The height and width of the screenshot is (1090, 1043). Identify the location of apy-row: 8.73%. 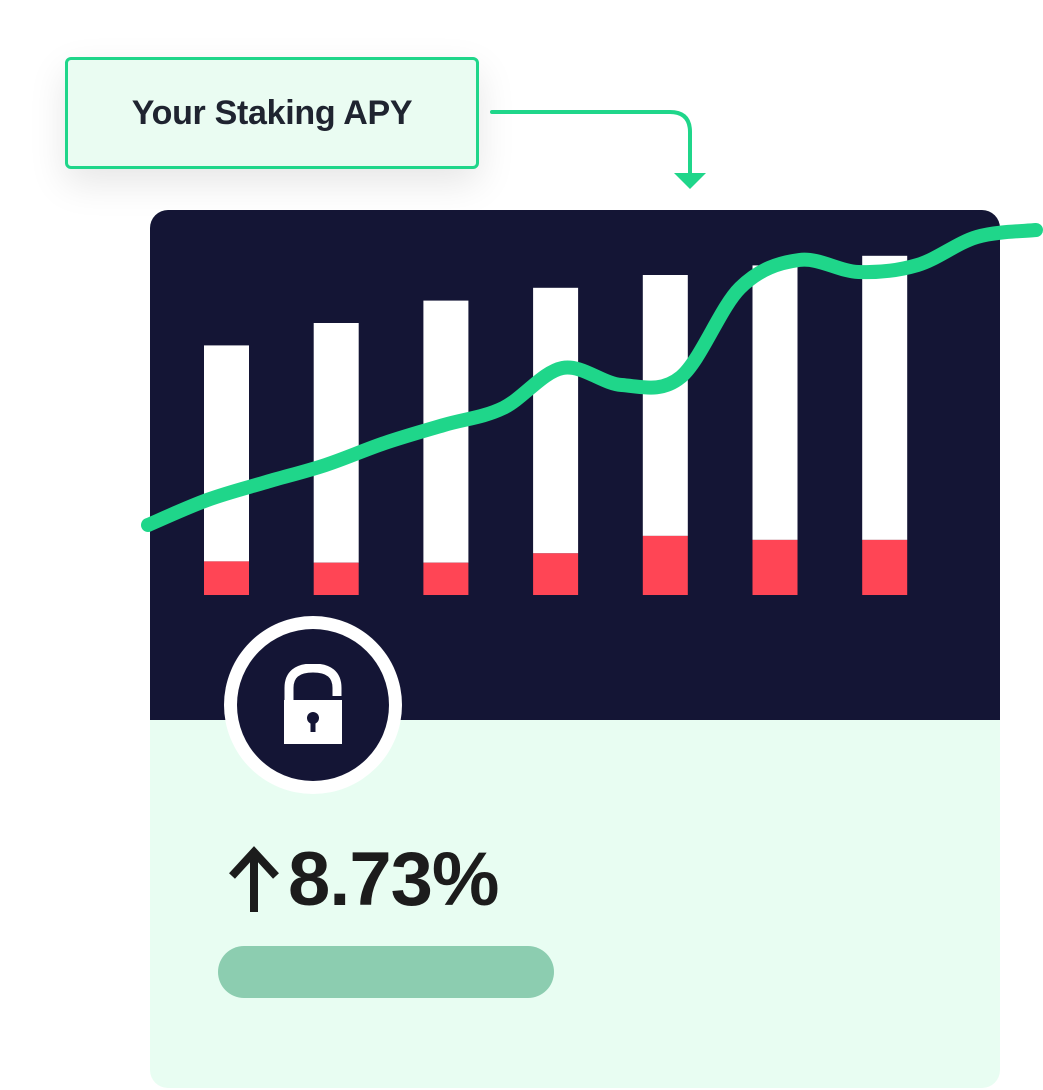
(362, 880).